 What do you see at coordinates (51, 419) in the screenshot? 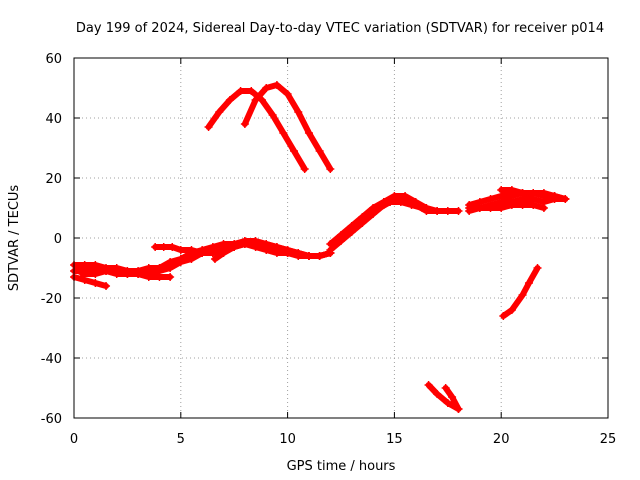
I see `y-tick-label: -60` at bounding box center [51, 419].